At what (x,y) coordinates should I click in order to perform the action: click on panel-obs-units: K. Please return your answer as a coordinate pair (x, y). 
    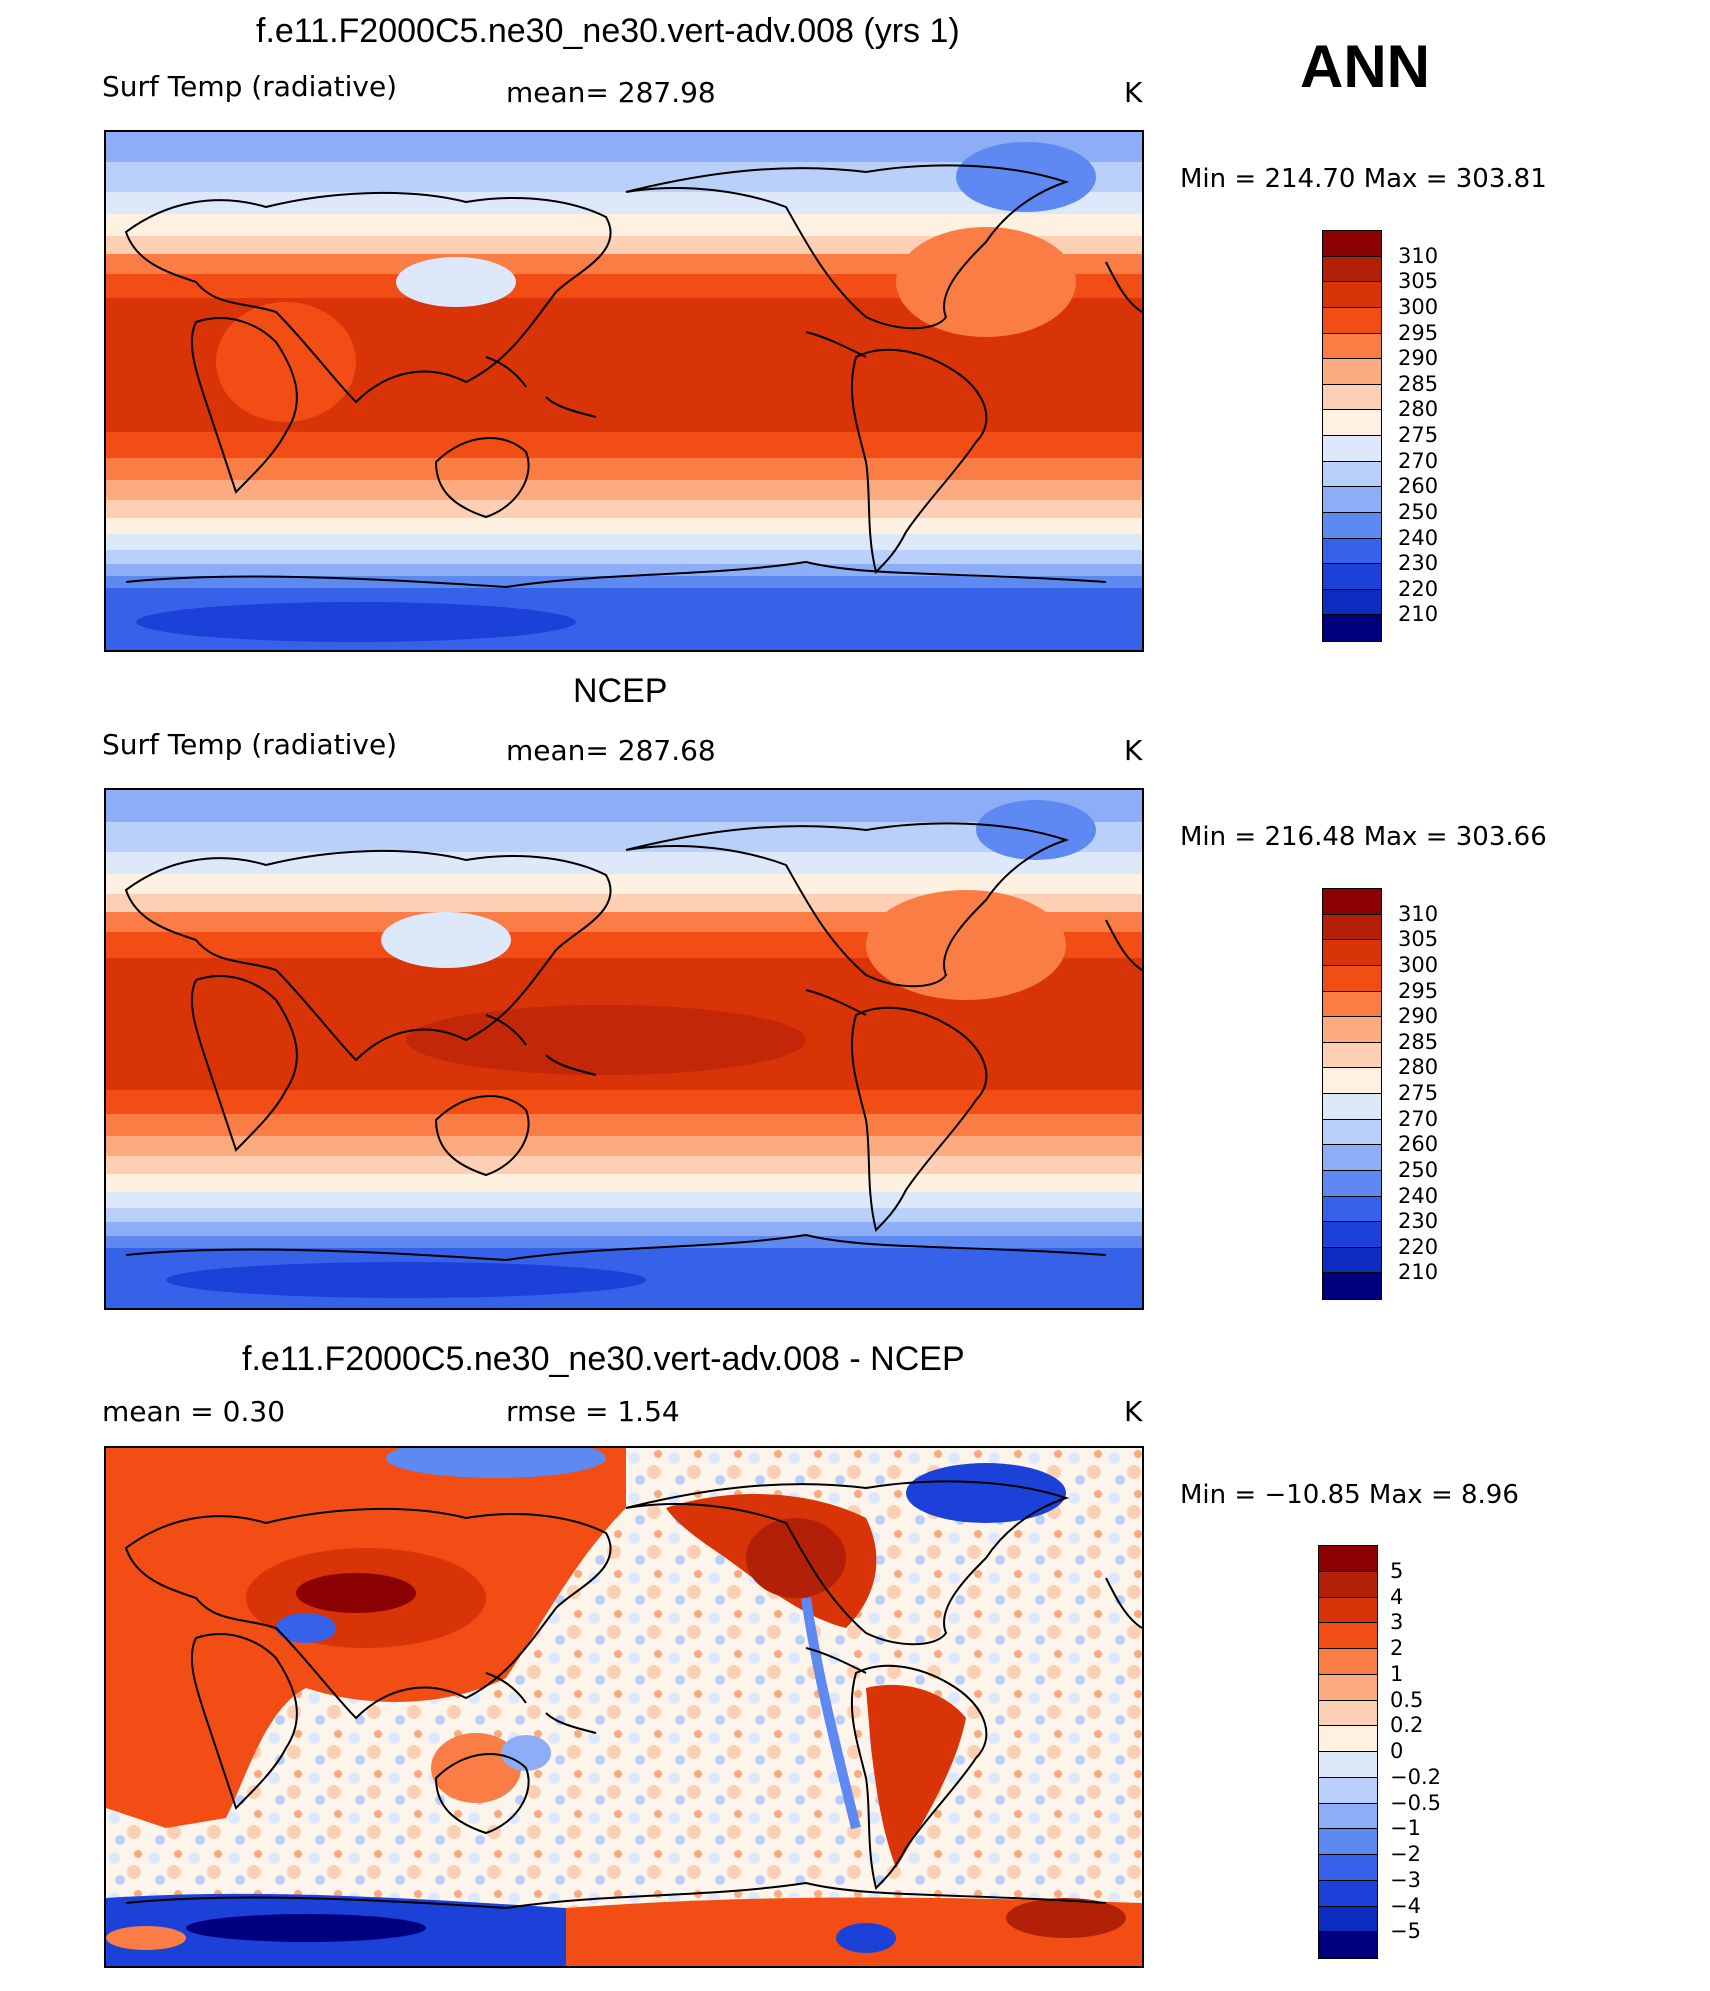
    Looking at the image, I should click on (1133, 750).